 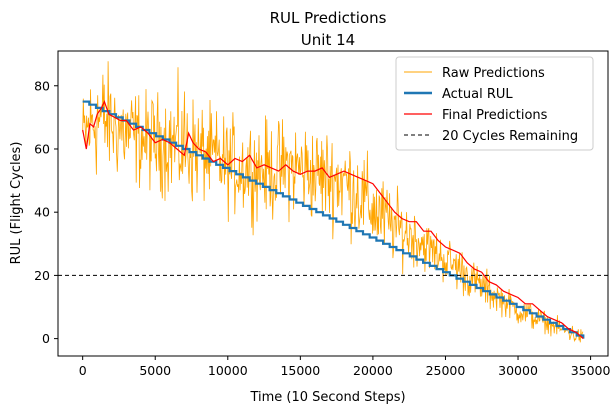 What do you see at coordinates (300, 370) in the screenshot?
I see `x-tick-label: 15000` at bounding box center [300, 370].